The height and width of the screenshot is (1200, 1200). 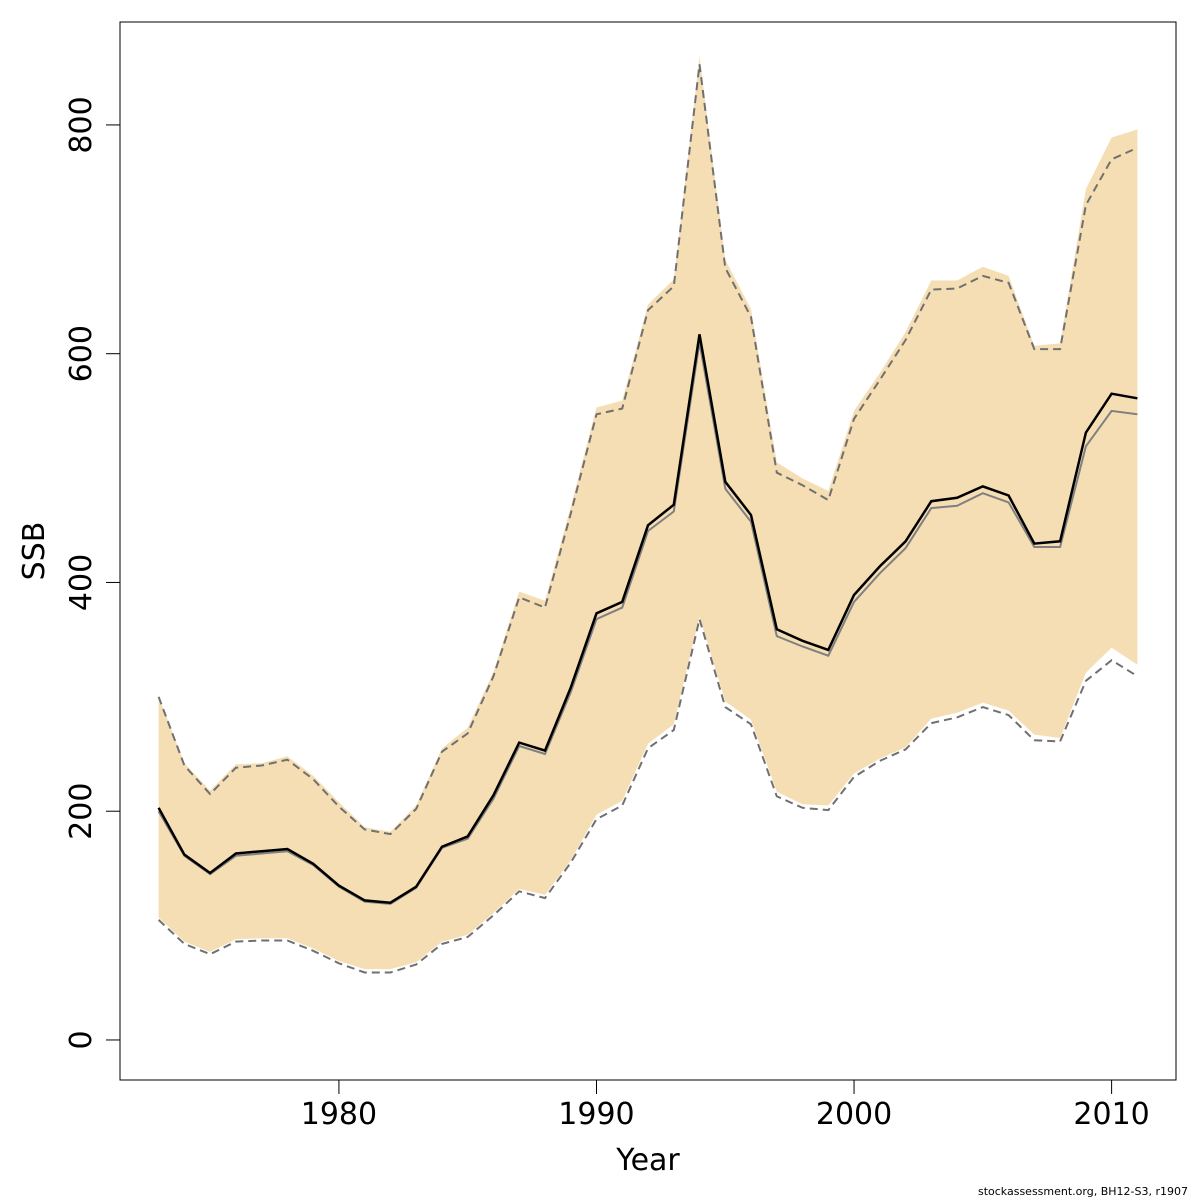 I want to click on credit-text: stockassessment.org, BH12-S3, r1907, so click(x=1082, y=1191).